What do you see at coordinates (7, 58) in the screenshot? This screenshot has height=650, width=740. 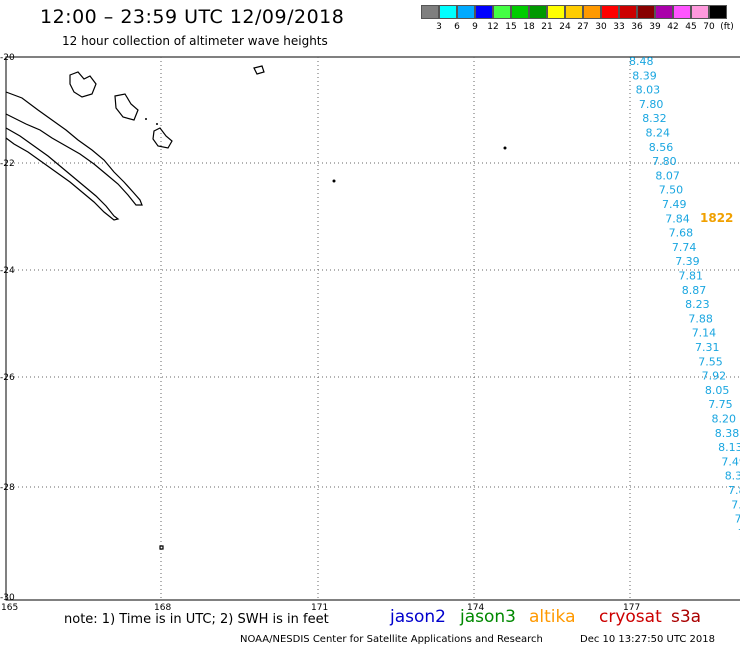 I see `lat-label: -20` at bounding box center [7, 58].